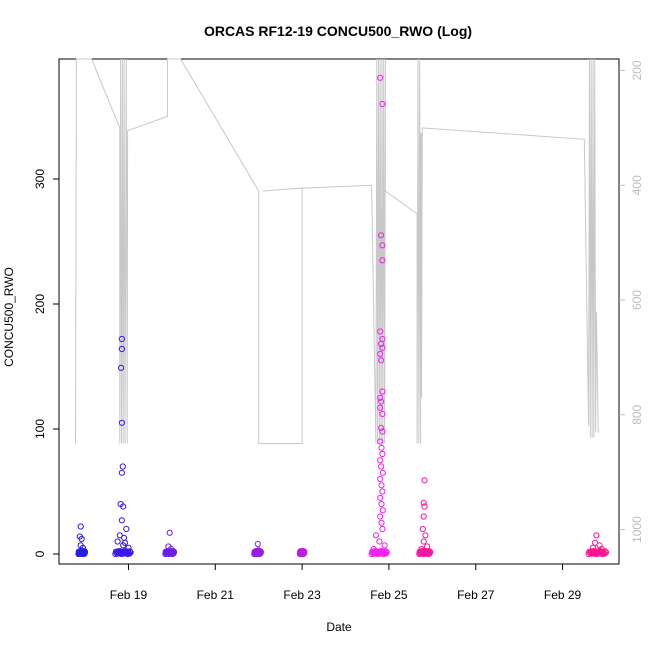  I want to click on series-RF13, so click(123, 446).